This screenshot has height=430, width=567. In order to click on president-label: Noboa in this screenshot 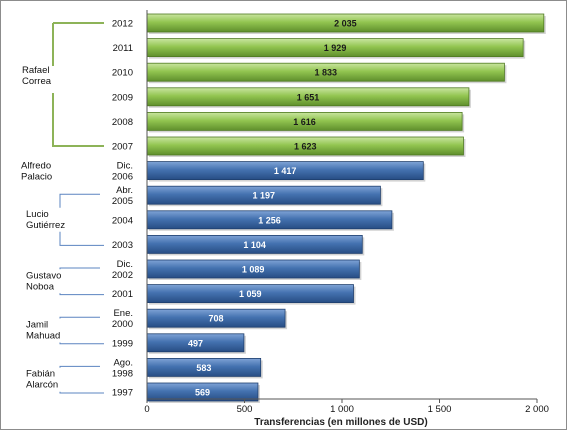, I will do `click(40, 286)`.